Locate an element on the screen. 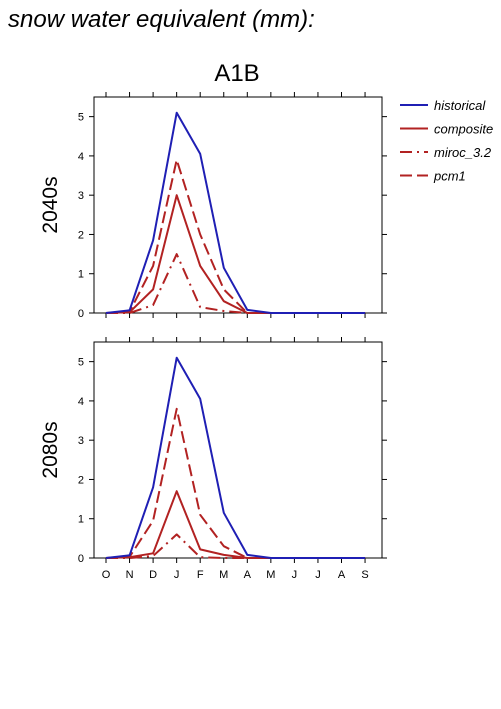  legend-label: historical is located at coordinates (460, 105).